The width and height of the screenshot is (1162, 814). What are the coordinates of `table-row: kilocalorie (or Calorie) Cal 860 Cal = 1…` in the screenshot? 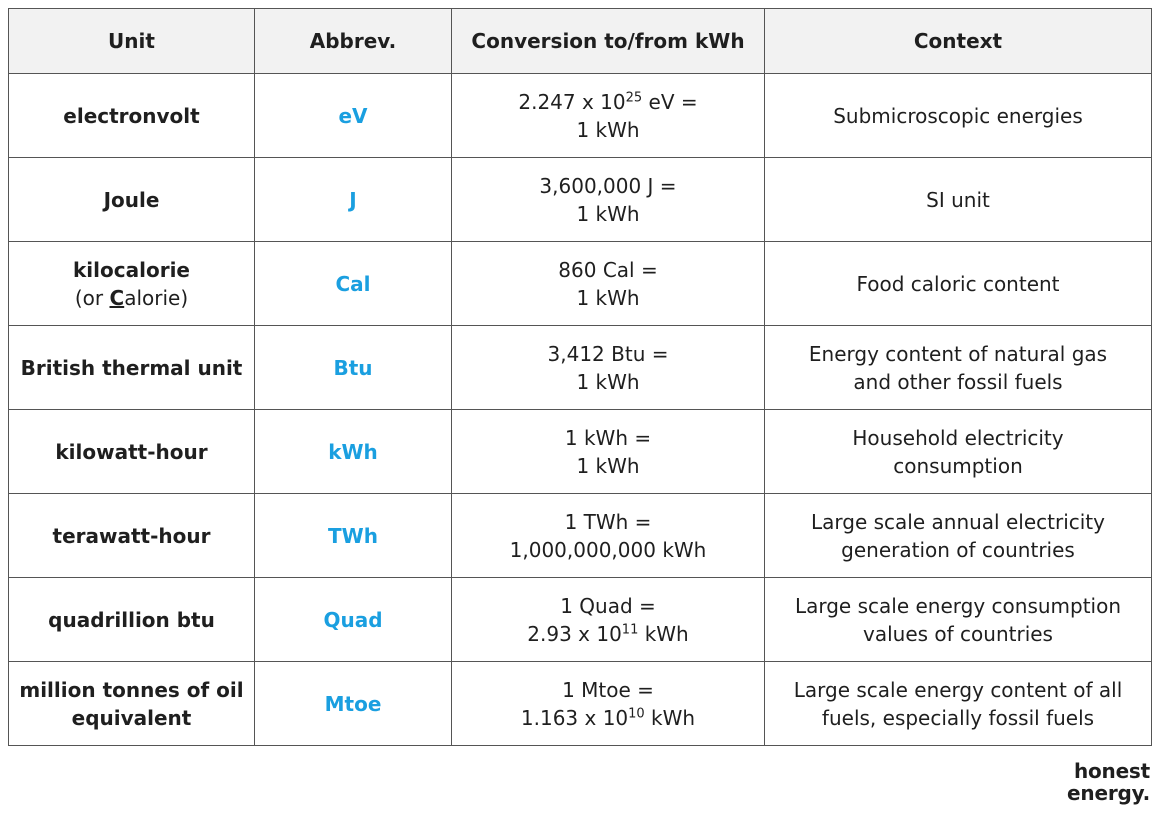 It's located at (580, 283).